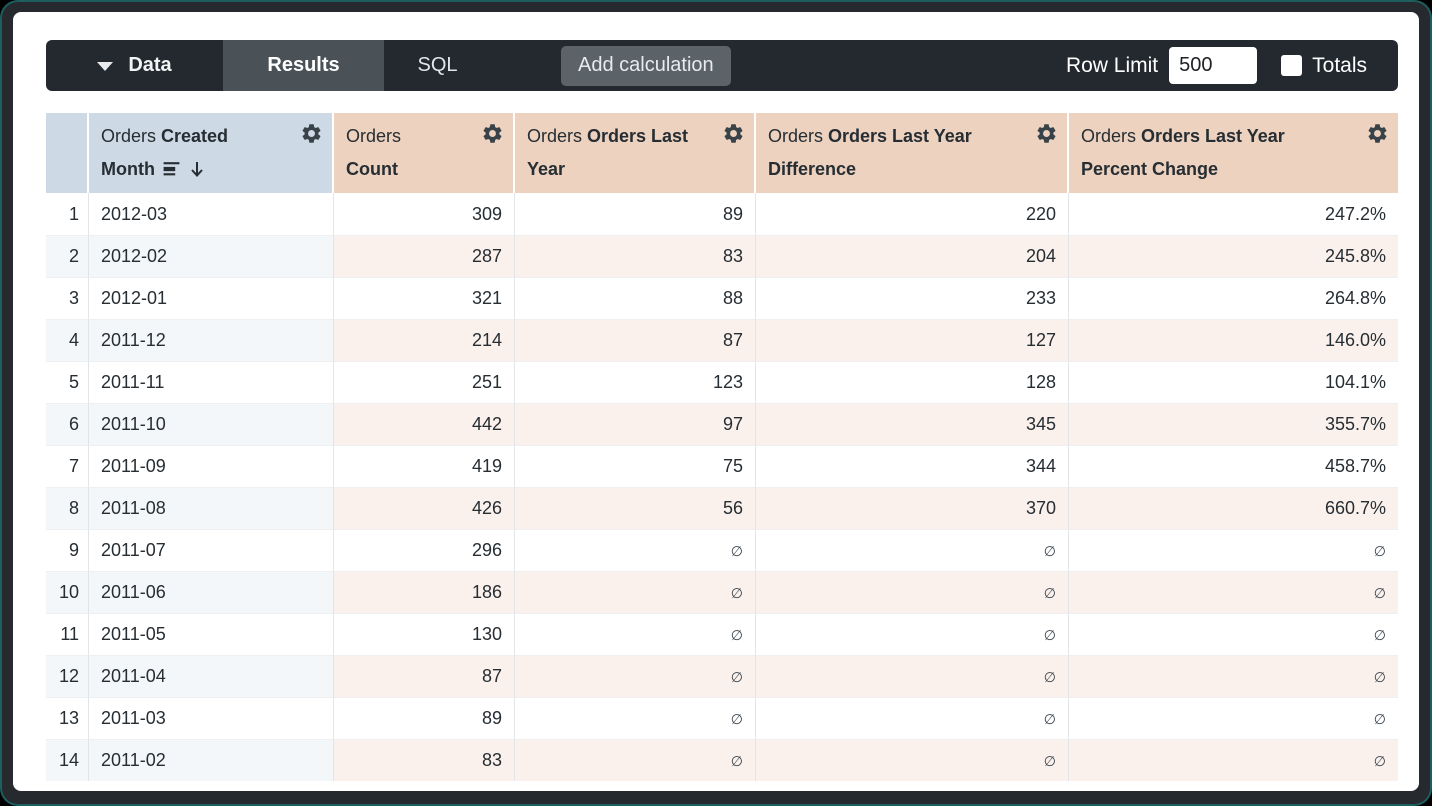  What do you see at coordinates (424, 634) in the screenshot?
I see `count-cell: 130` at bounding box center [424, 634].